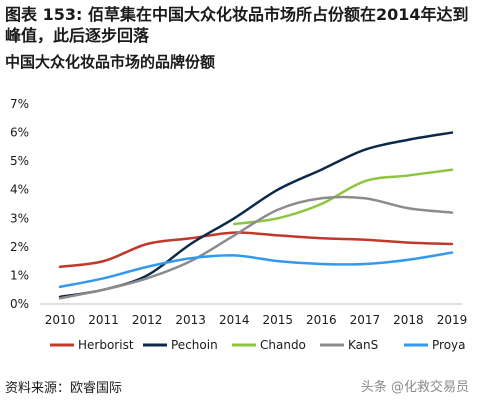 The height and width of the screenshot is (403, 479). Describe the element at coordinates (278, 320) in the screenshot. I see `x-tick-label: 2015` at that location.